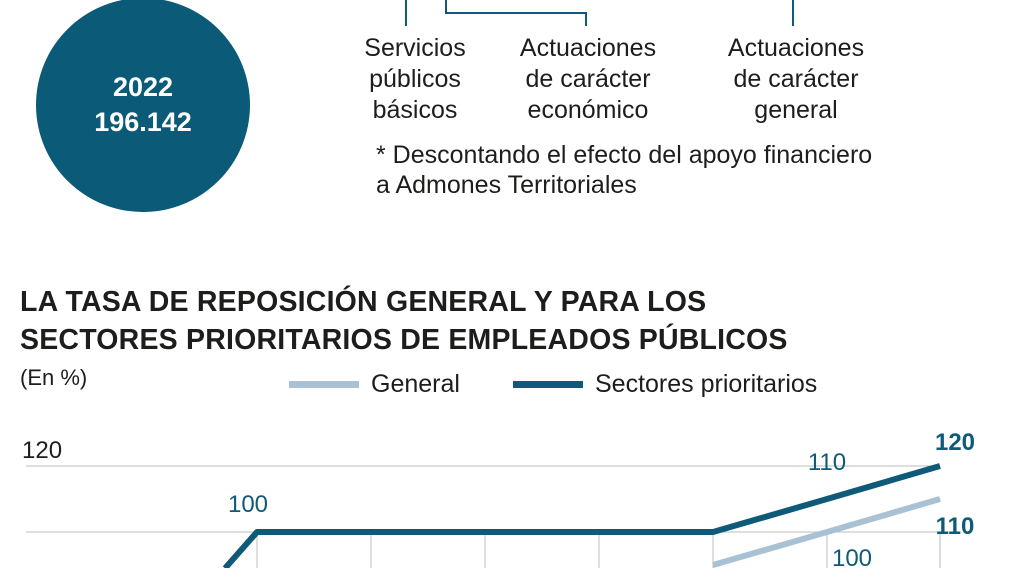 The image size is (1009, 568). I want to click on unit-label: (En %), so click(54, 377).